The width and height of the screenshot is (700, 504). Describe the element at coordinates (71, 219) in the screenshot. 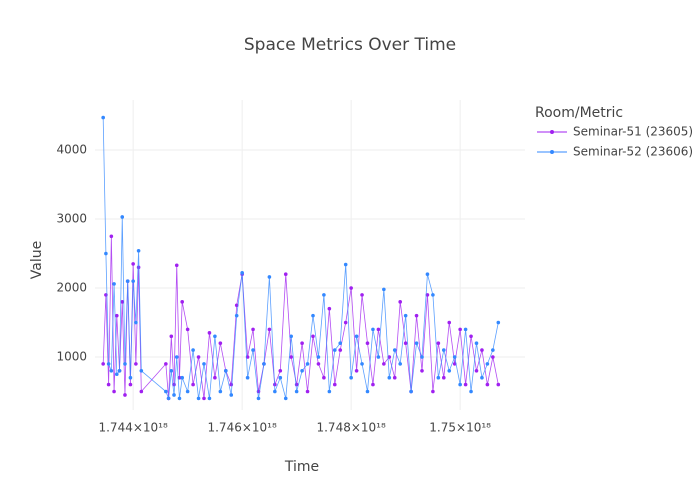

I see `y-tick-label: 3000` at that location.